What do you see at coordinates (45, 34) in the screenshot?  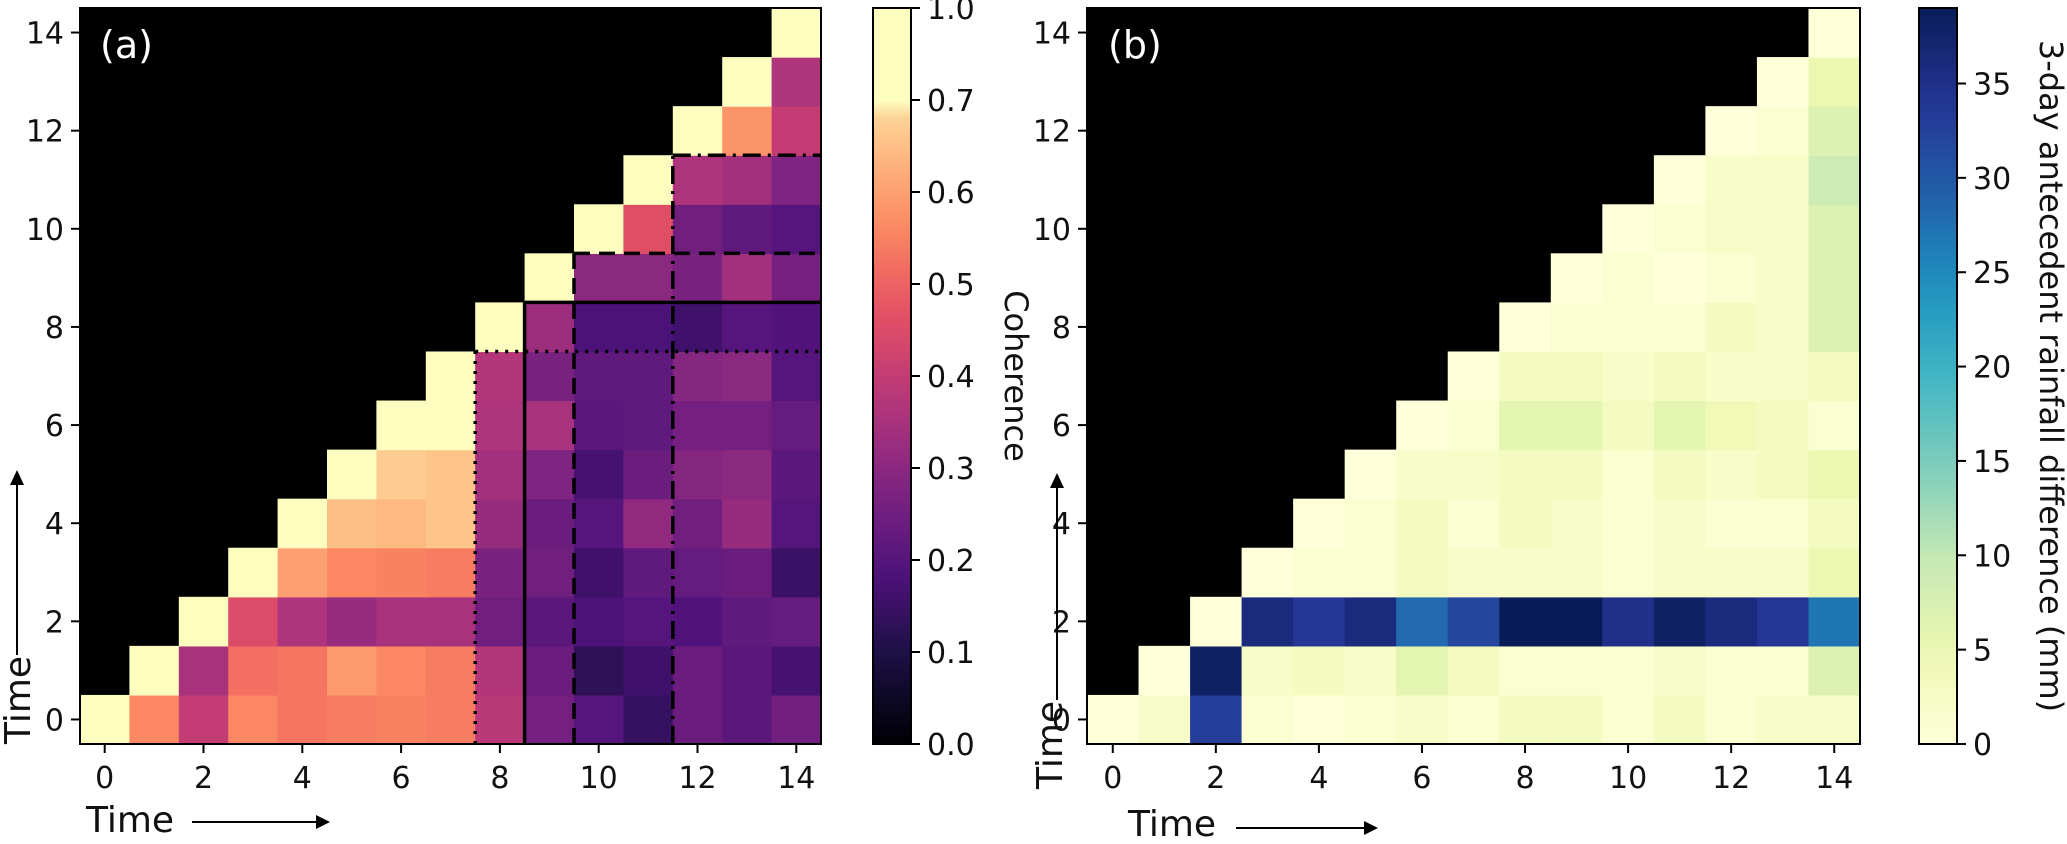 I see `panel-a-y-tick-label: 14` at bounding box center [45, 34].